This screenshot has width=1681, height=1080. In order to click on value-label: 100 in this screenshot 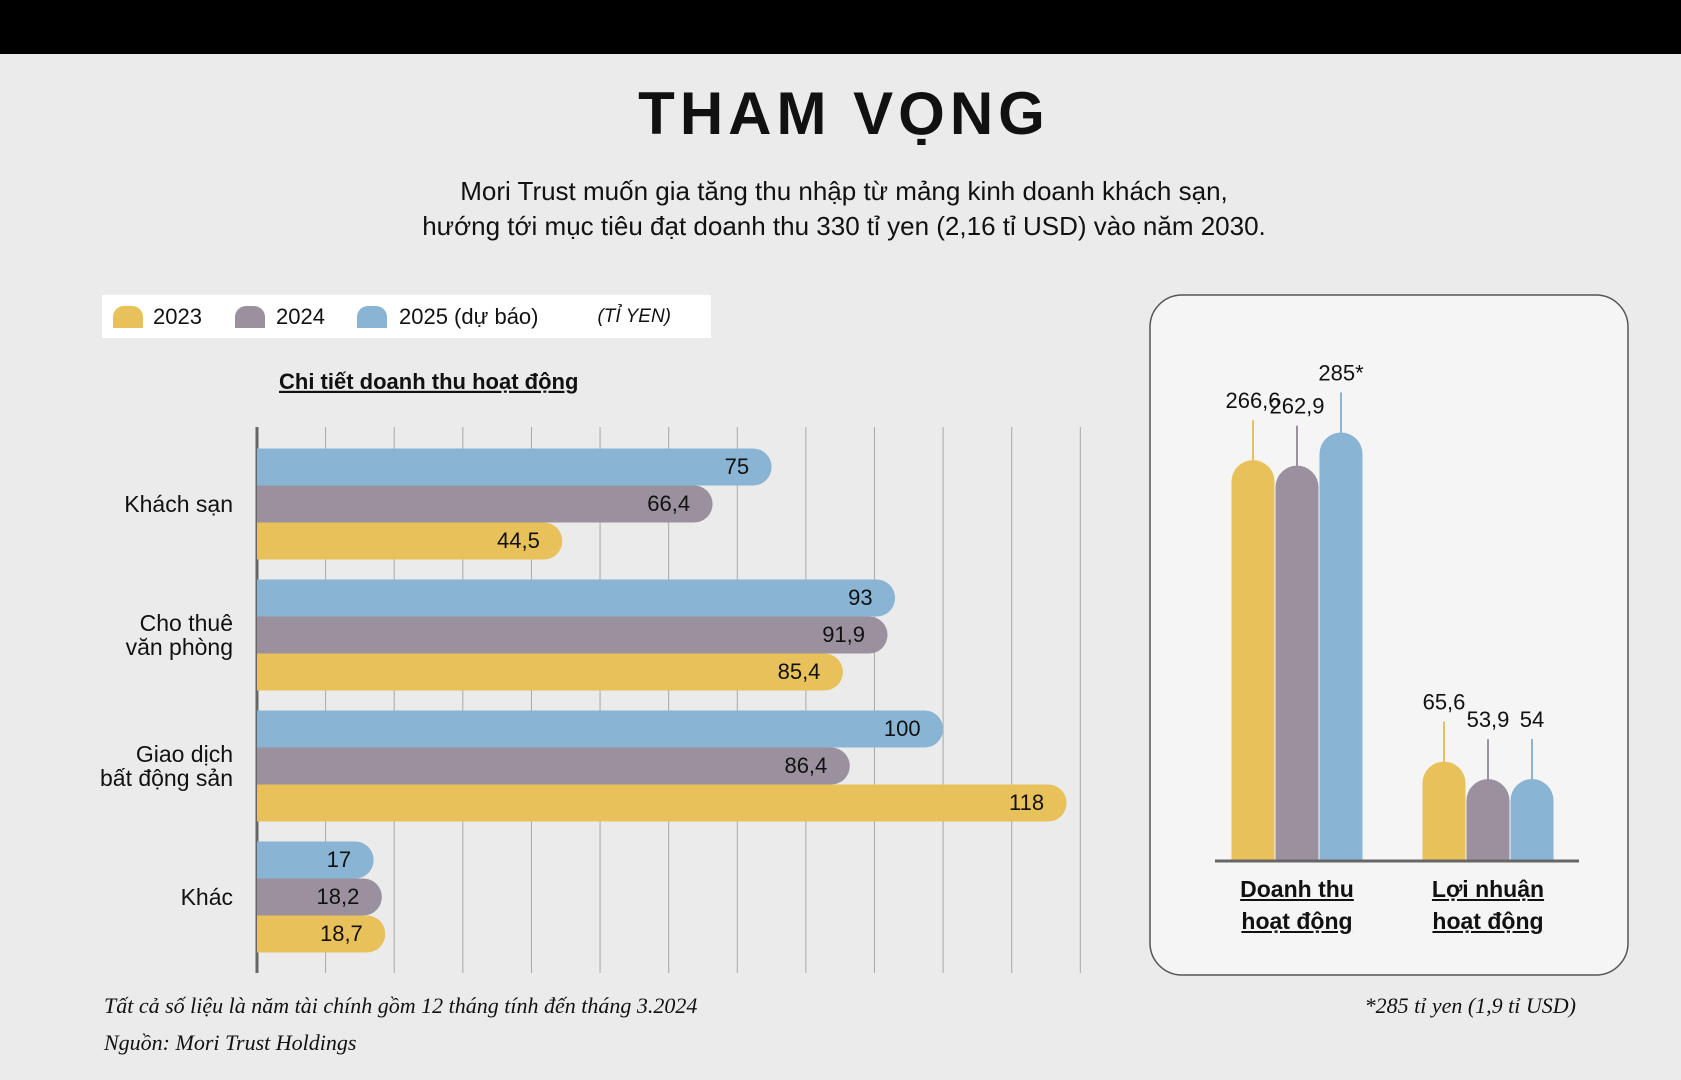, I will do `click(902, 728)`.